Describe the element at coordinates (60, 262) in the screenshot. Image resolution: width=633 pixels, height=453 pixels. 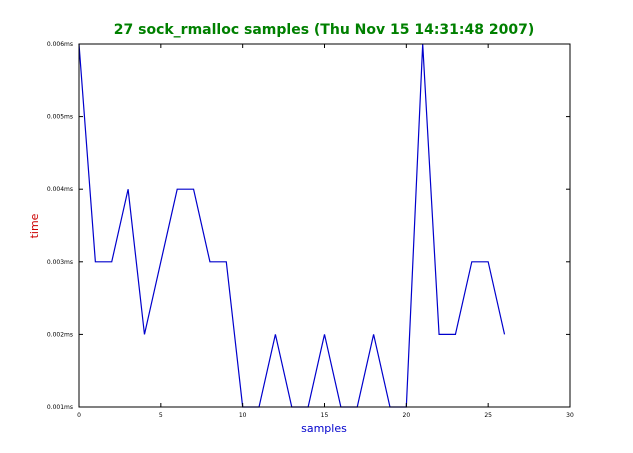
I see `y-tick-label: 0.003ms` at that location.